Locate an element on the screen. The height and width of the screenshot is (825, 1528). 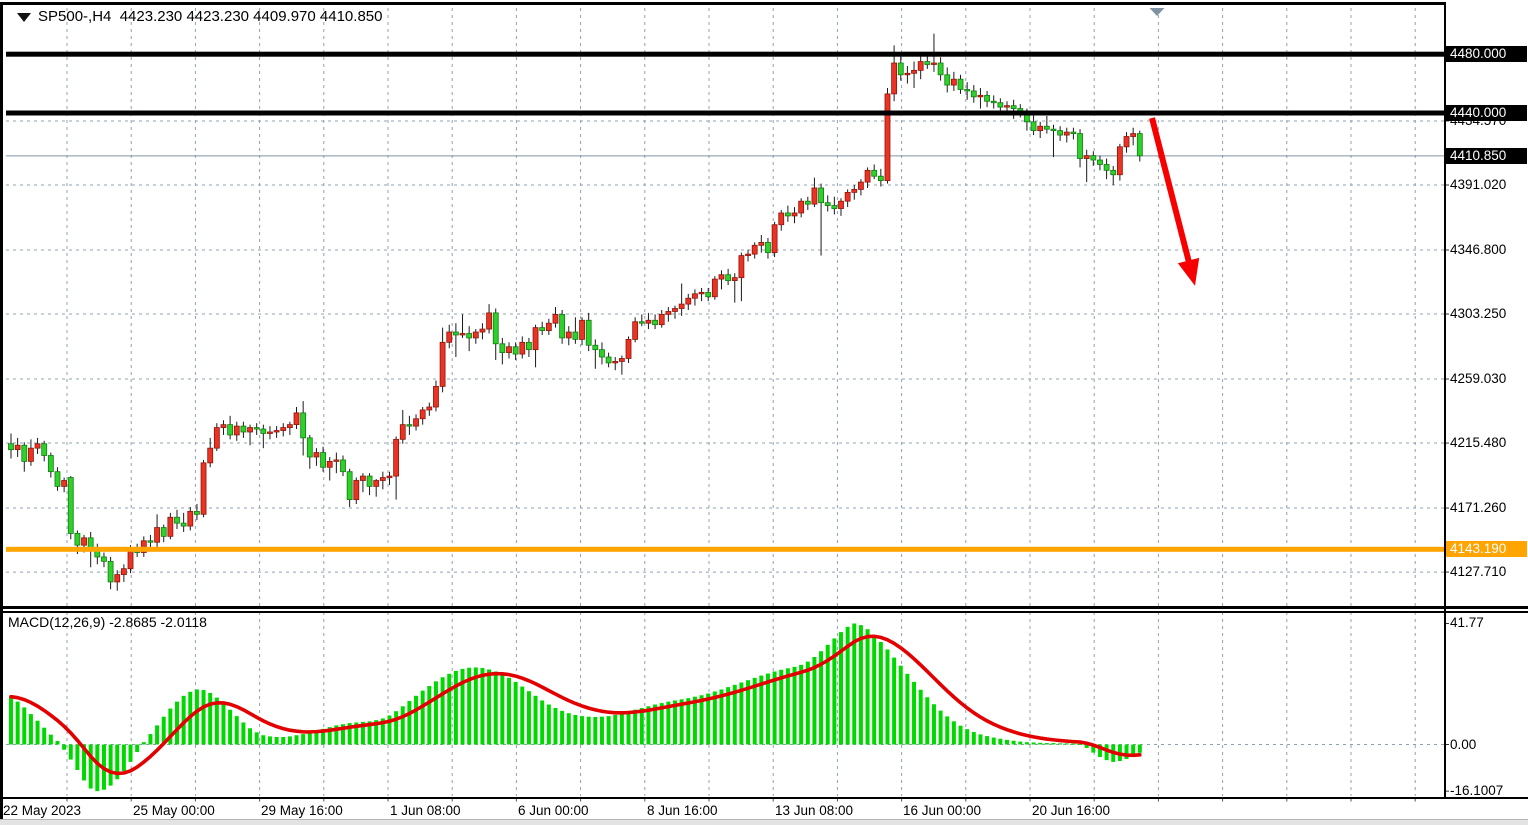
macd-signal is located at coordinates (575, 705).